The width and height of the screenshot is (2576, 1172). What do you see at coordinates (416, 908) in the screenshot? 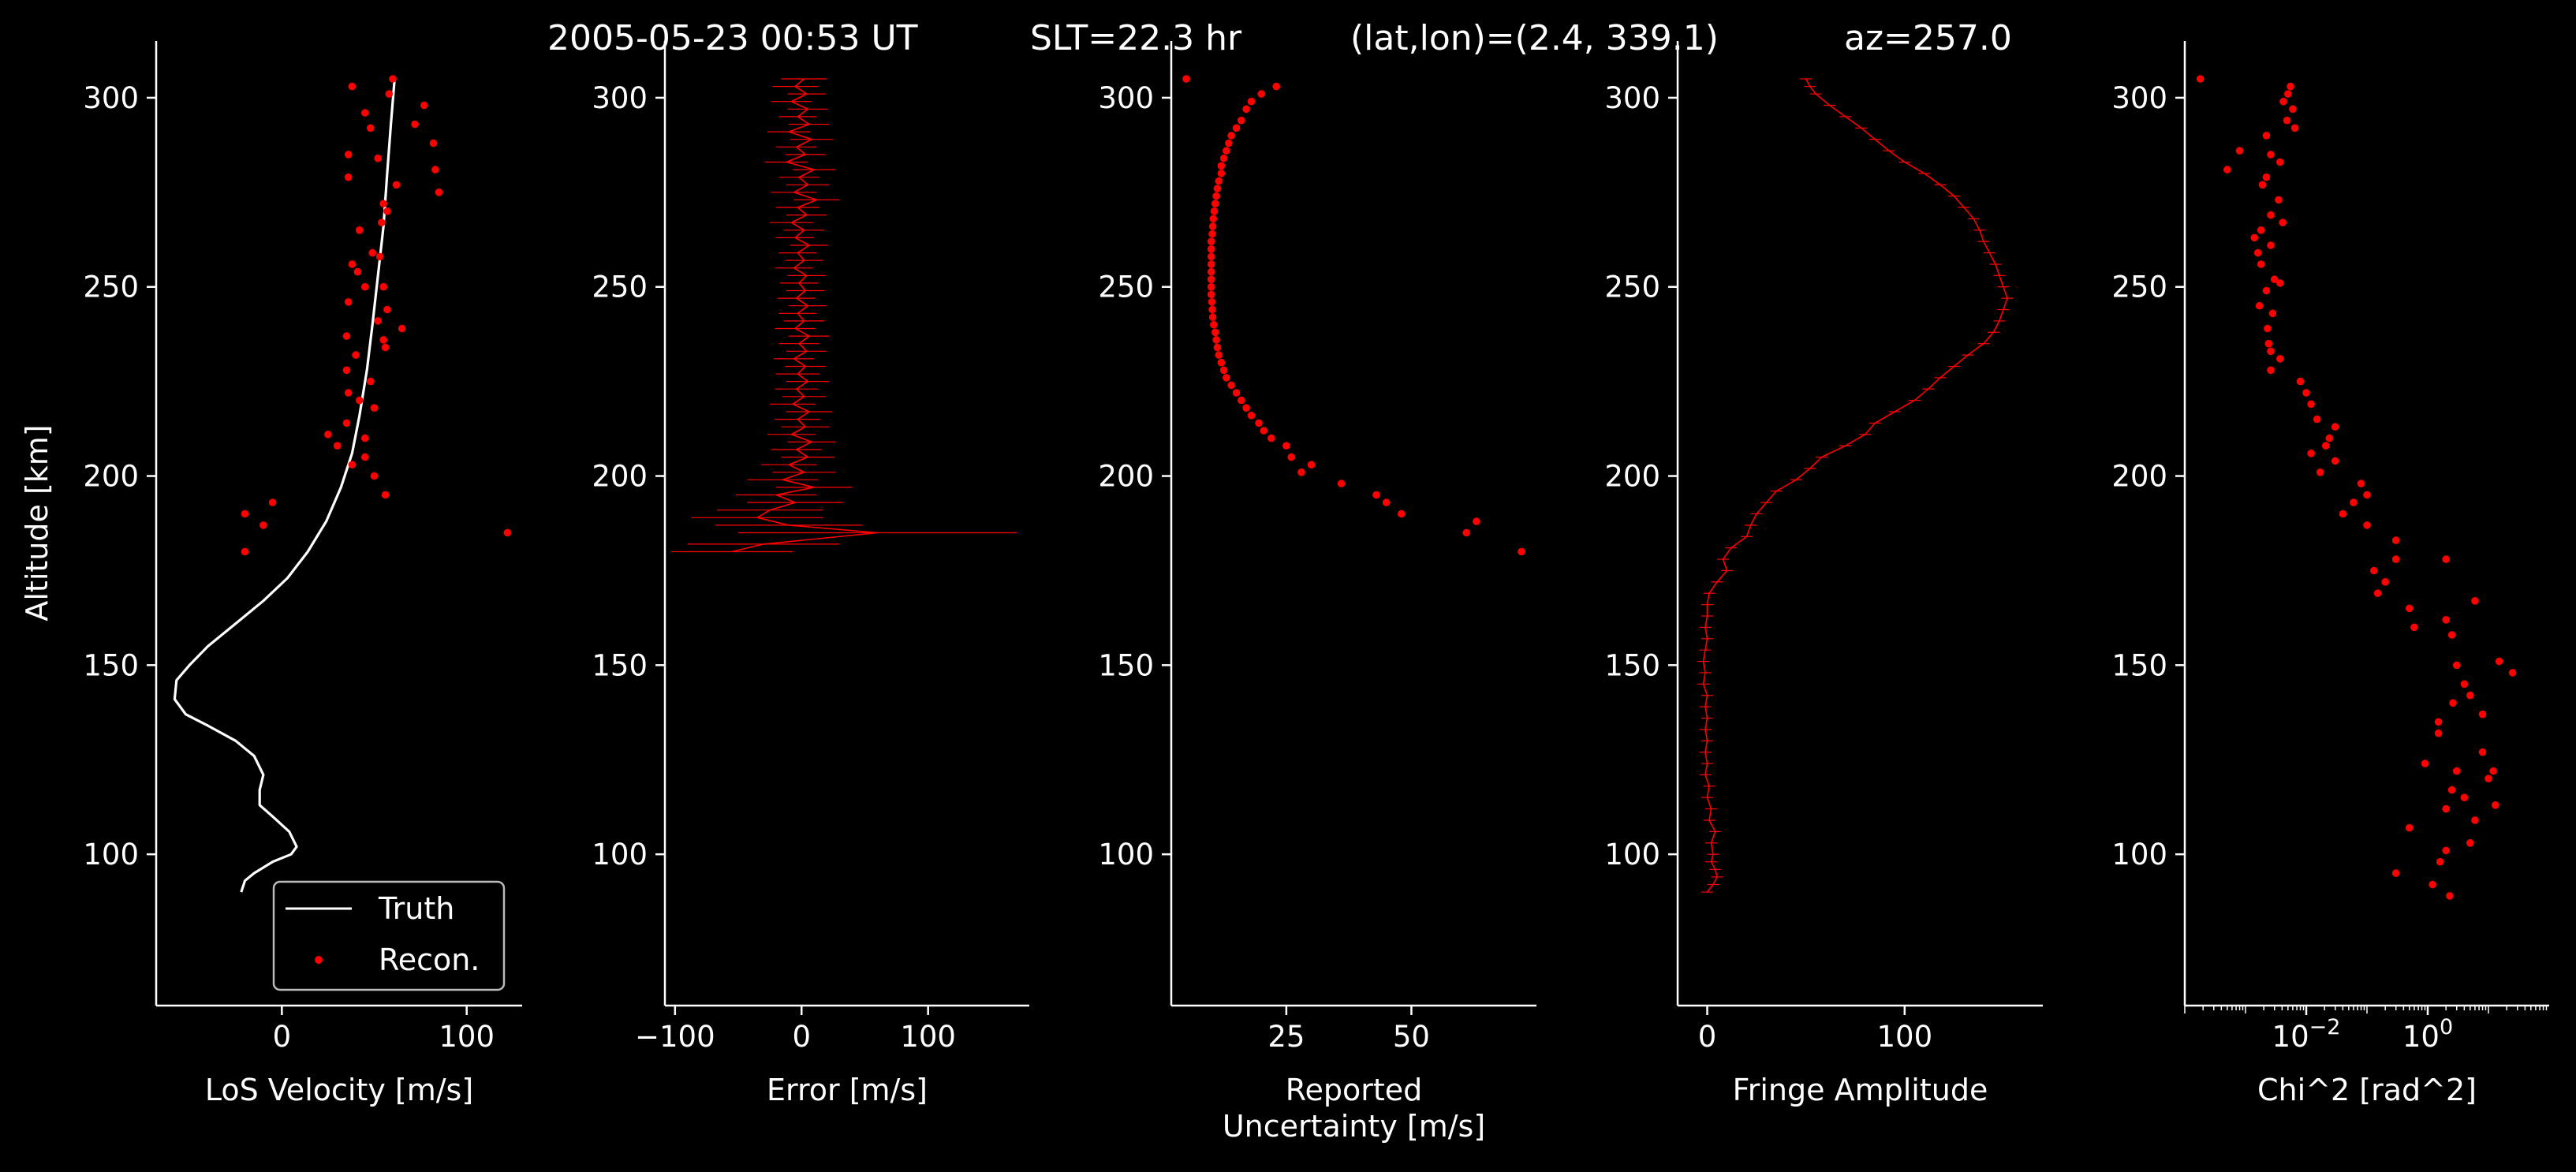
I see `legend-truth-label: Truth` at bounding box center [416, 908].